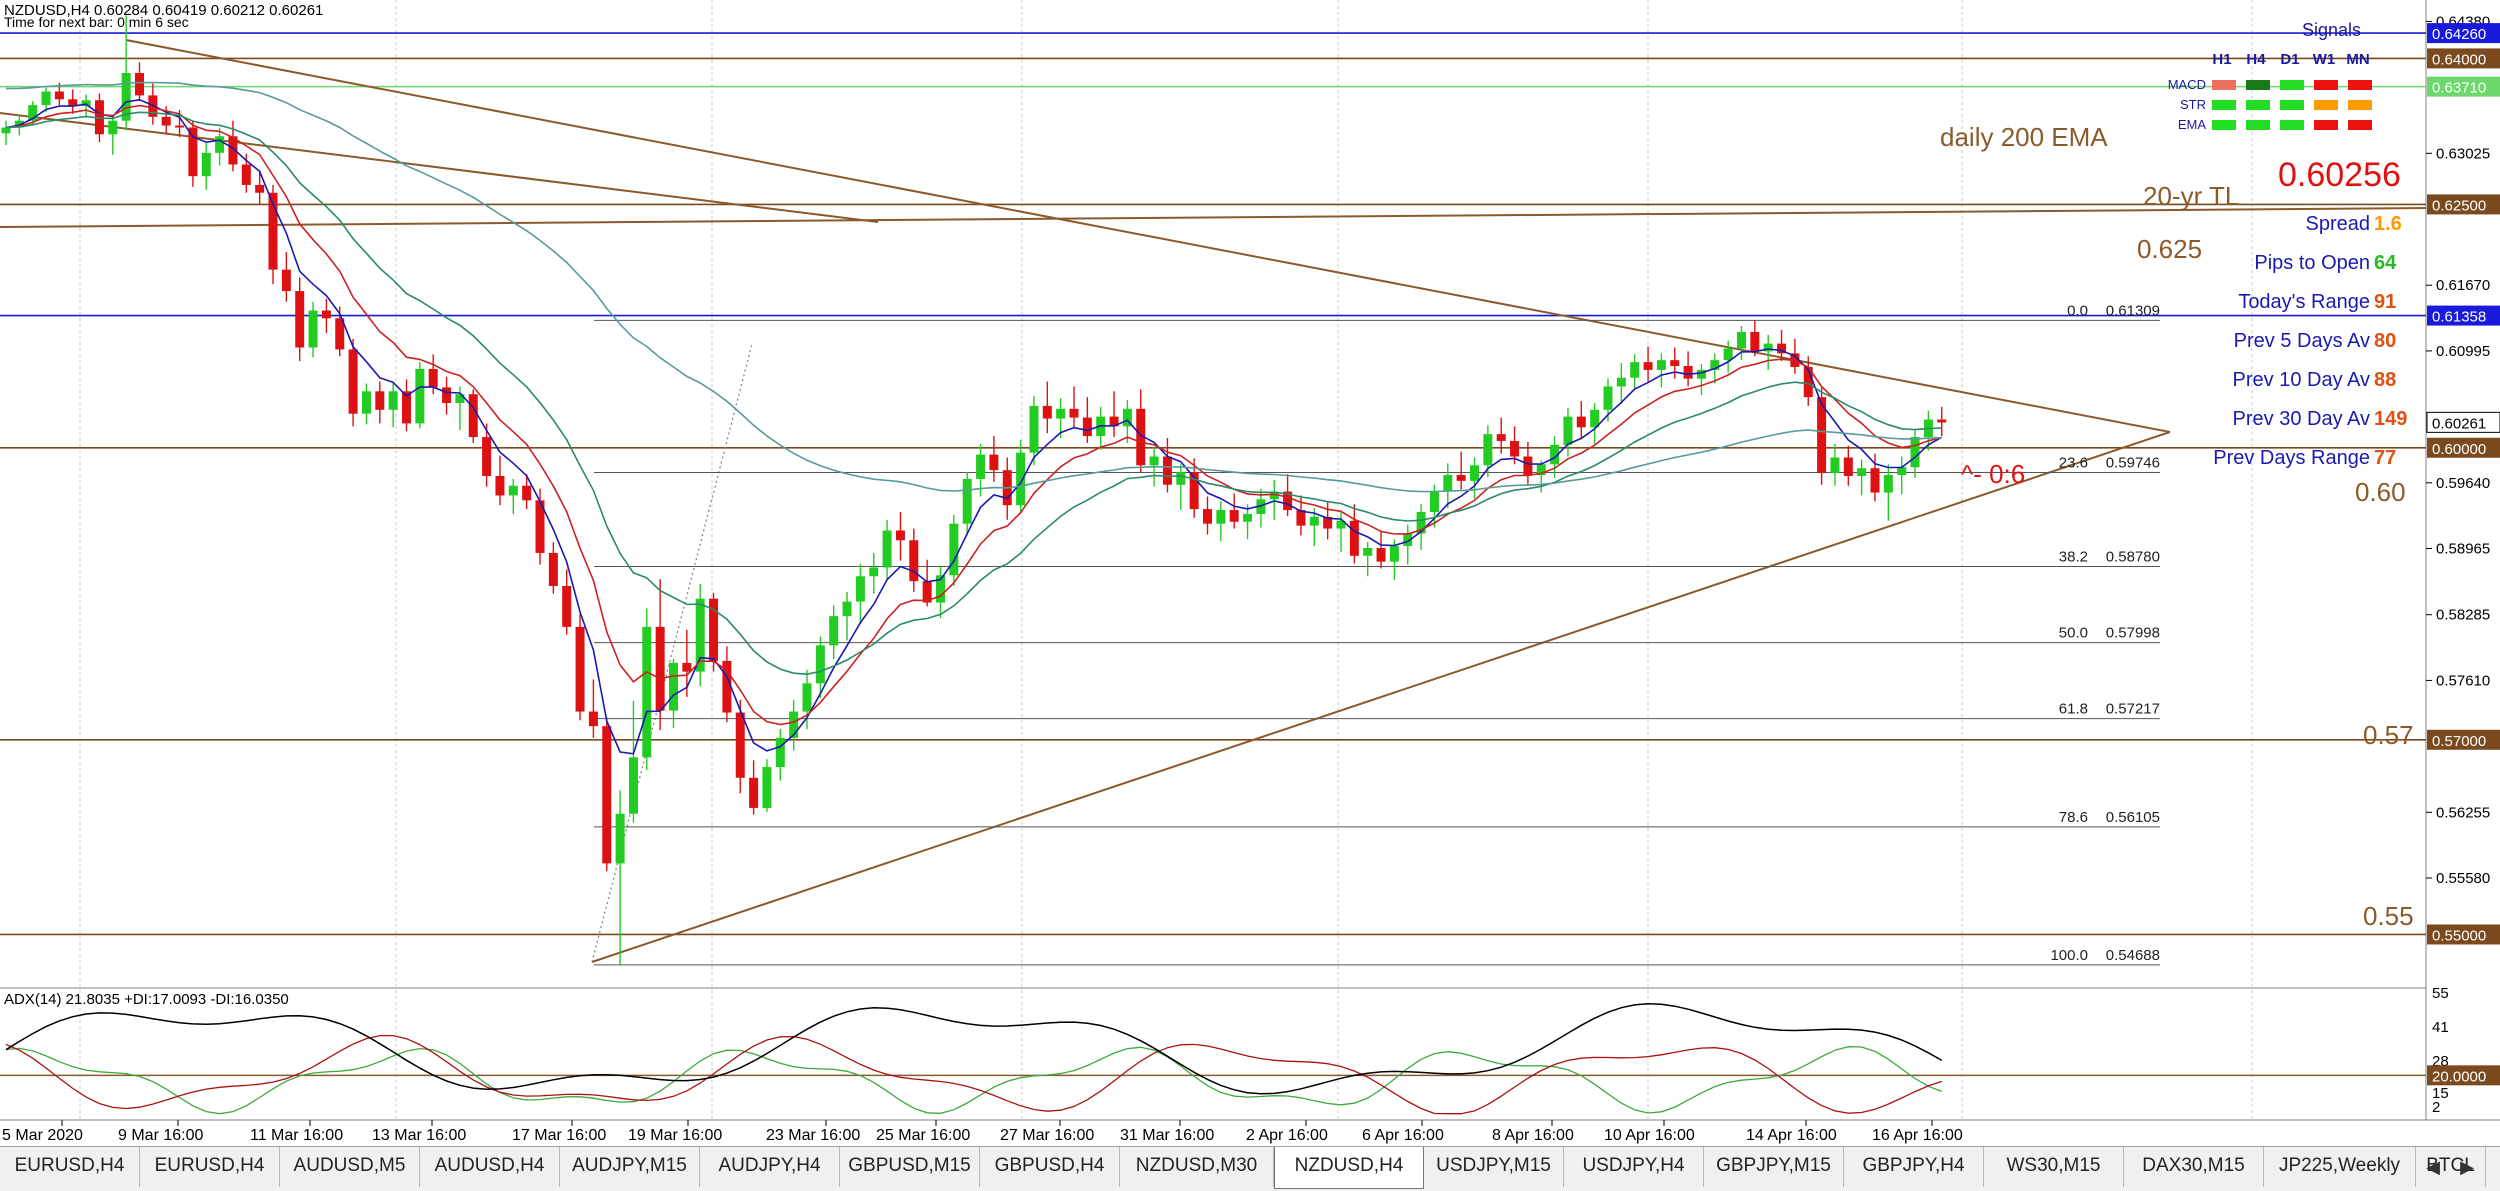  Describe the element at coordinates (419, 1135) in the screenshot. I see `time-tick-label: 13 Mar 16:00` at that location.